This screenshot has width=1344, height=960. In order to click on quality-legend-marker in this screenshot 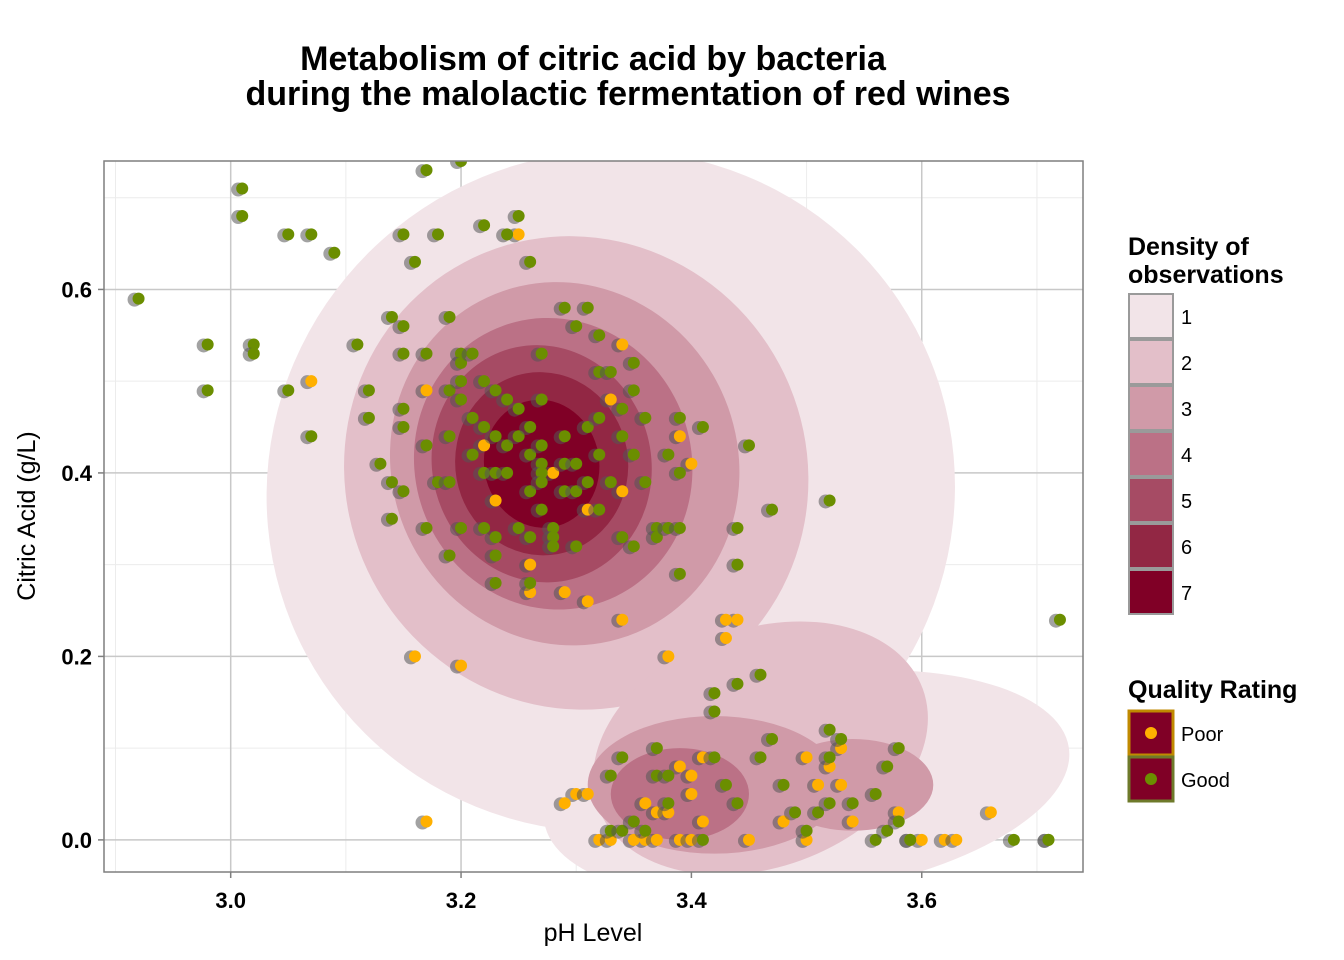, I will do `click(1151, 779)`.